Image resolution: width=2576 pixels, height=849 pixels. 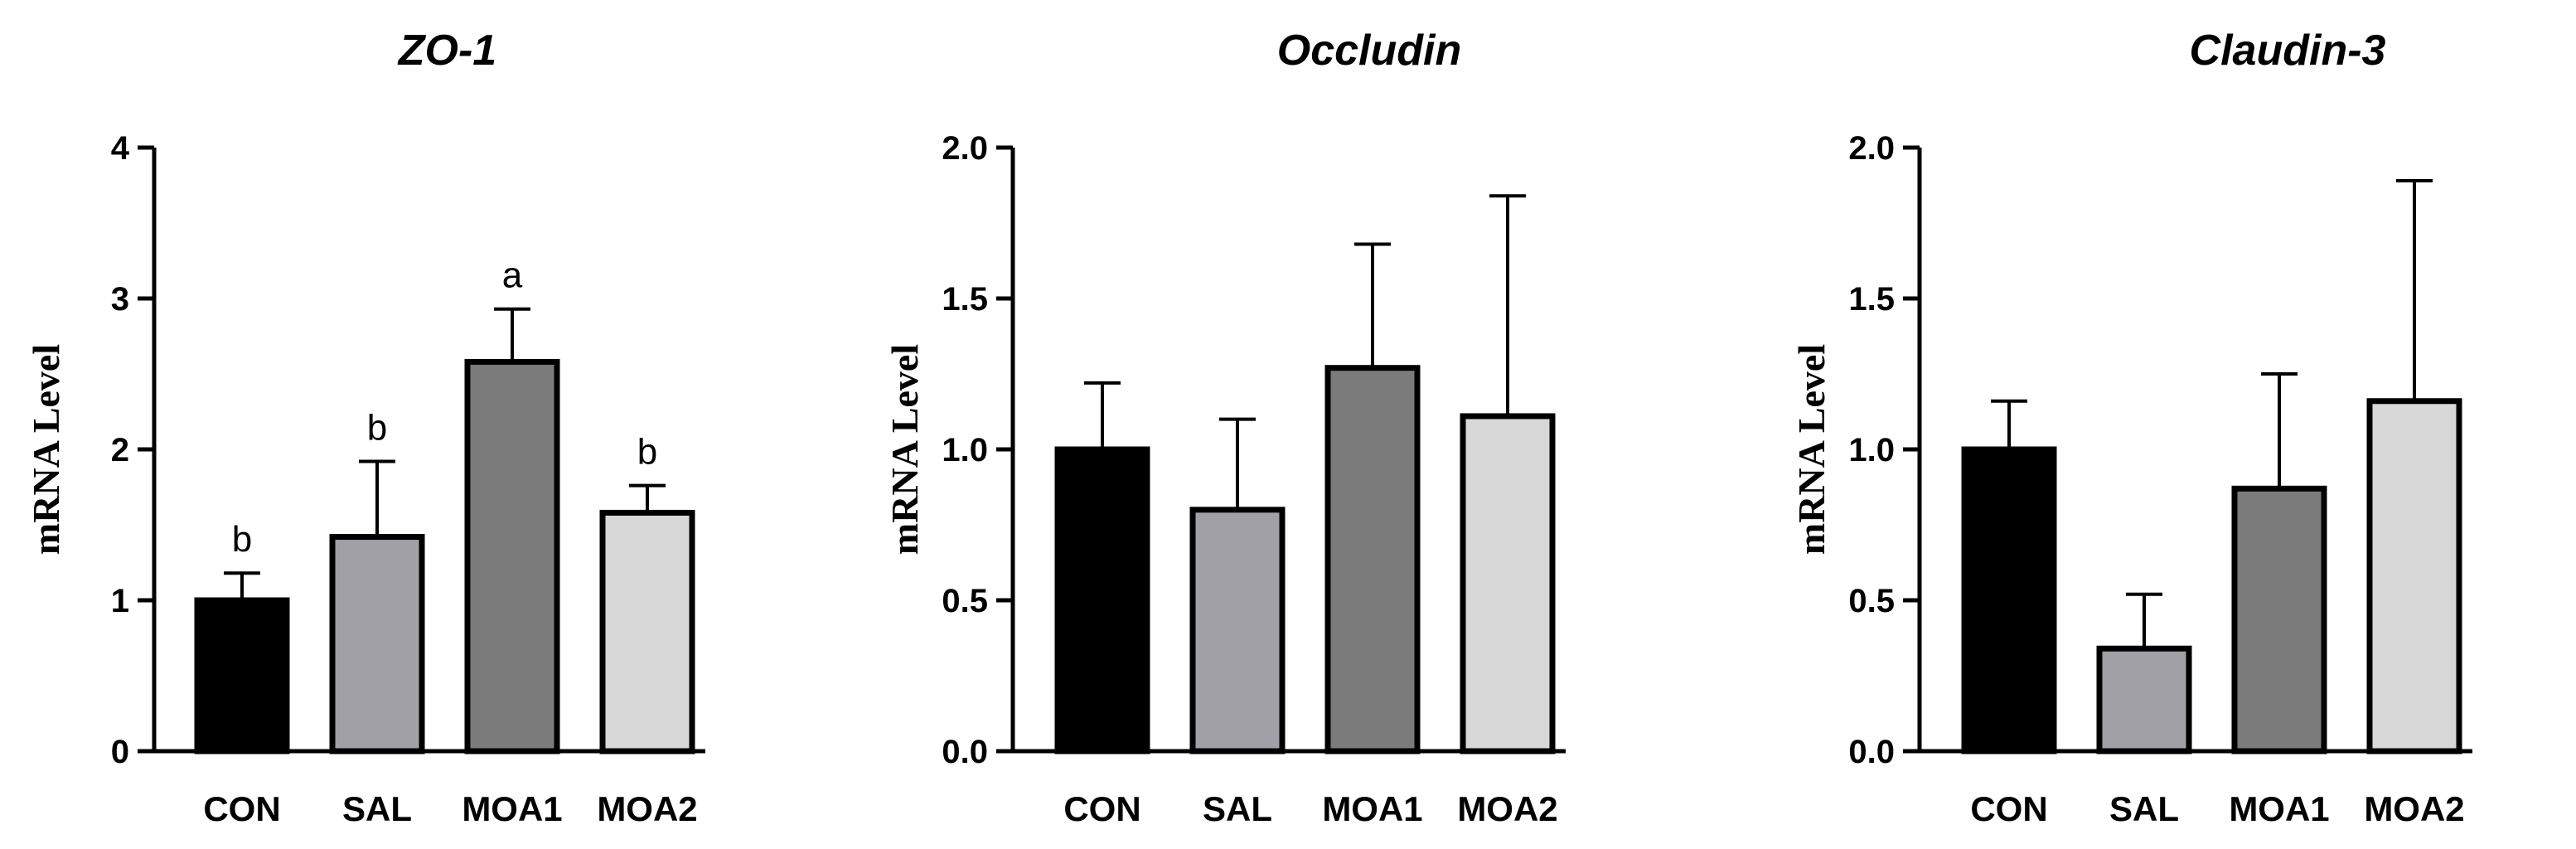 What do you see at coordinates (2288, 51) in the screenshot?
I see `chart-title: Claudin-3` at bounding box center [2288, 51].